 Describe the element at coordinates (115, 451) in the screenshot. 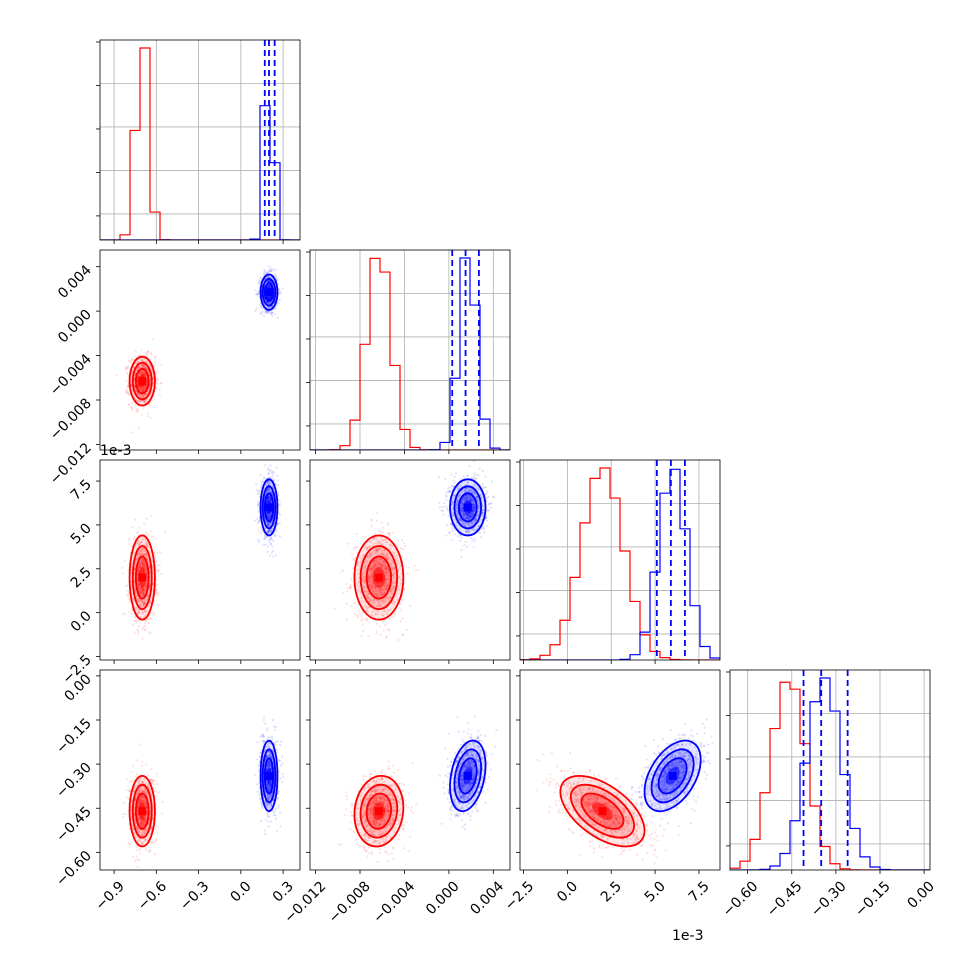

I see `offset-label-y: 1e-3` at that location.